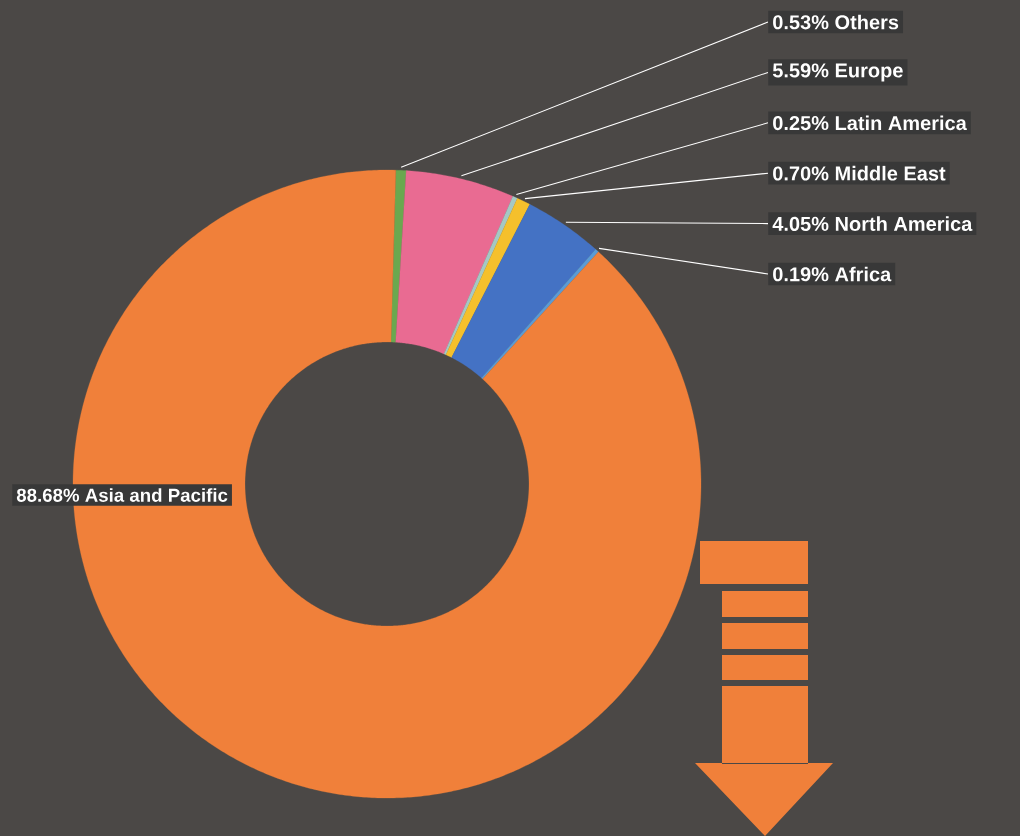 The height and width of the screenshot is (836, 1020). What do you see at coordinates (863, 274) in the screenshot?
I see `slice-label: Africa` at bounding box center [863, 274].